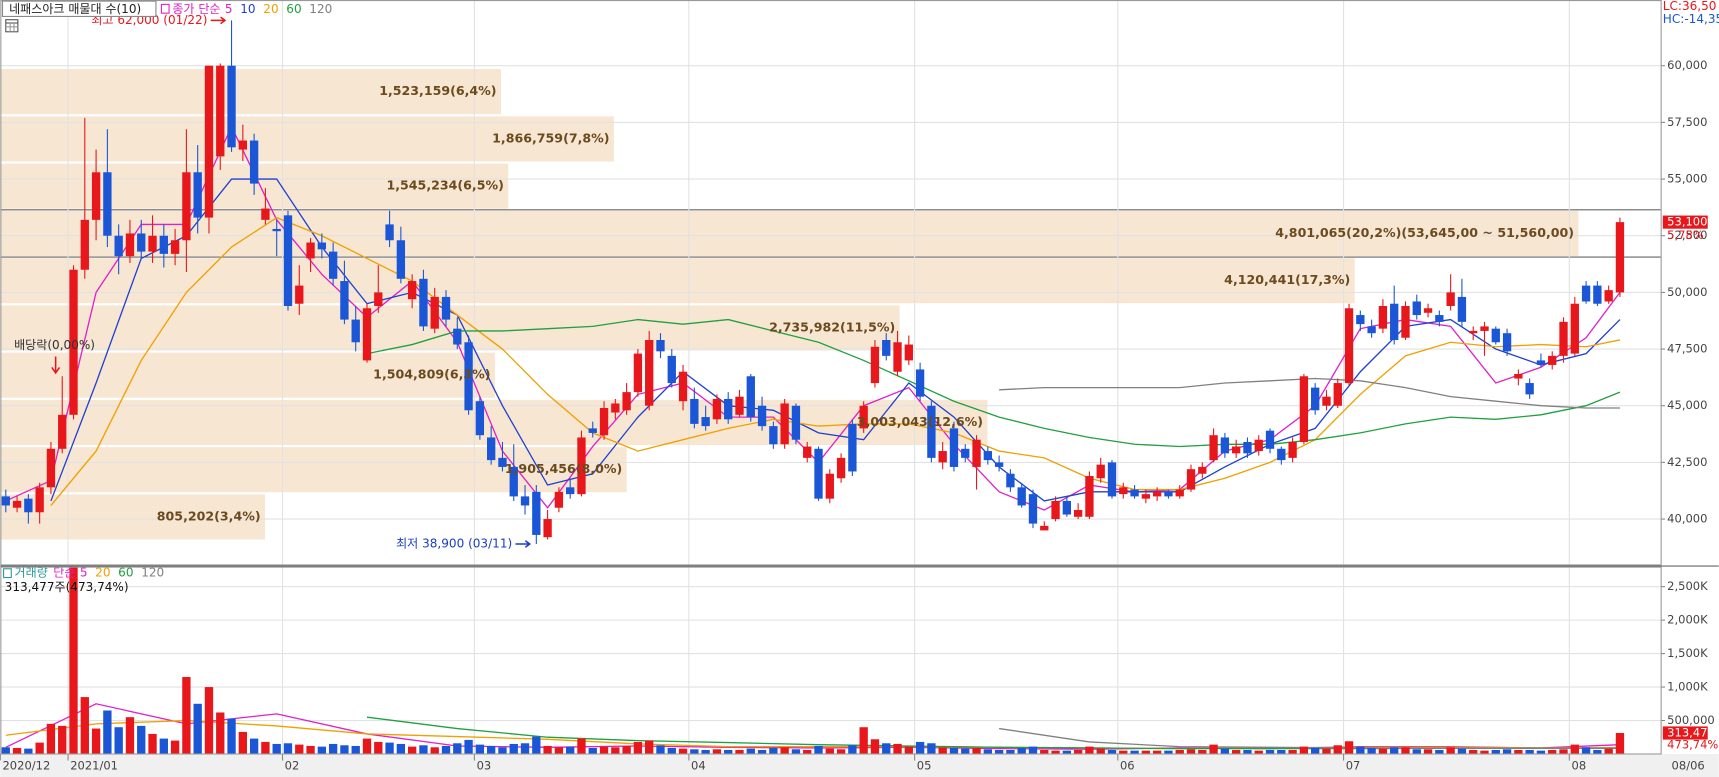 The width and height of the screenshot is (1719, 777). What do you see at coordinates (1687, 222) in the screenshot?
I see `last-price-label: 53,100` at bounding box center [1687, 222].